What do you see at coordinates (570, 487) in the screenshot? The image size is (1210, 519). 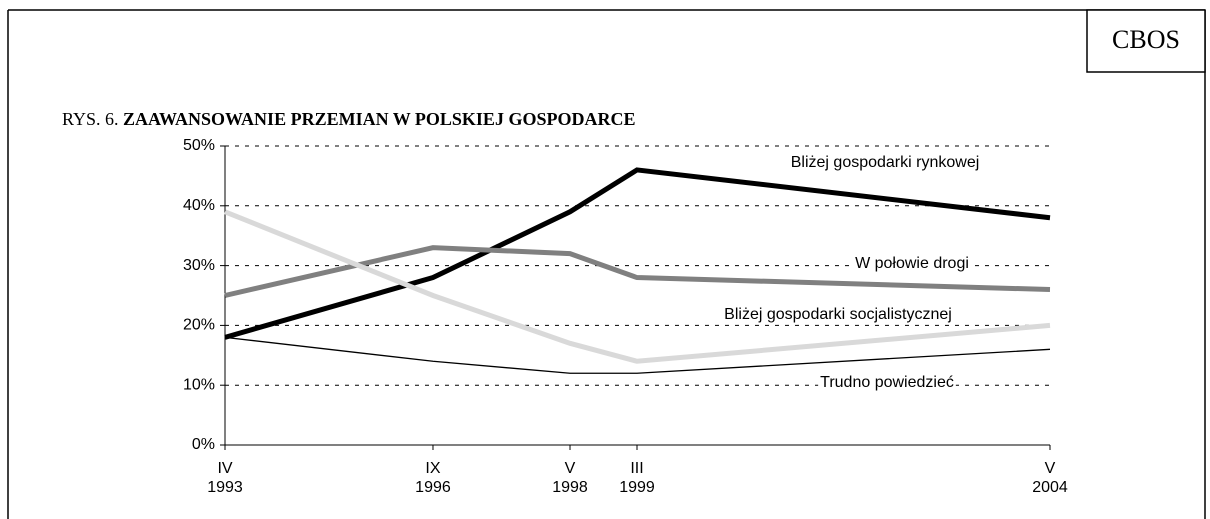 I see `x-tick-label: 1998` at bounding box center [570, 487].